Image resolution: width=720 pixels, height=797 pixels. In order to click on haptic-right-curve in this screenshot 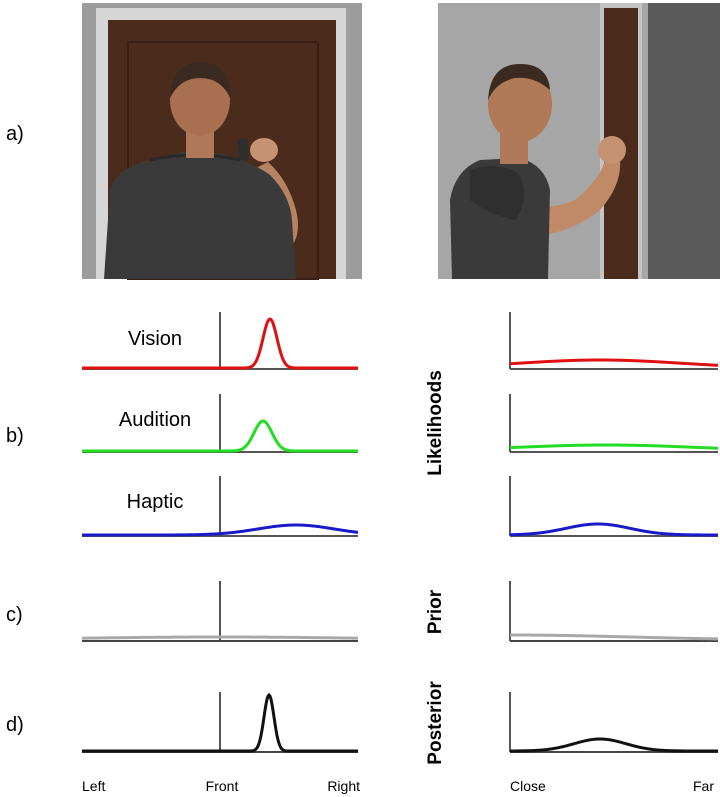, I will do `click(613, 529)`.